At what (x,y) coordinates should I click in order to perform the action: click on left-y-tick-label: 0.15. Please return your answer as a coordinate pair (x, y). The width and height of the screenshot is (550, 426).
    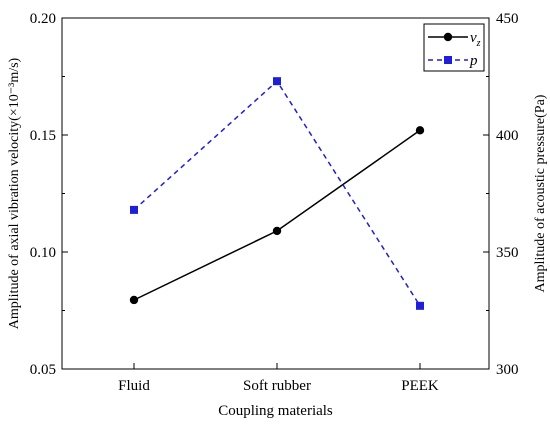
    Looking at the image, I should click on (43, 136).